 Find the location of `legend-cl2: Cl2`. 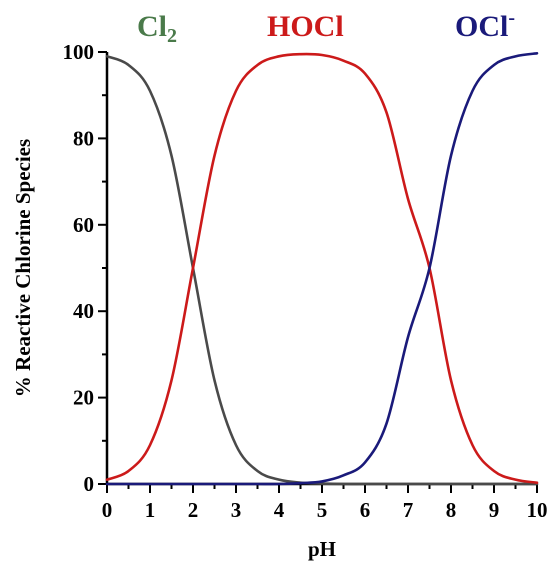

legend-cl2: Cl2 is located at coordinates (157, 28).